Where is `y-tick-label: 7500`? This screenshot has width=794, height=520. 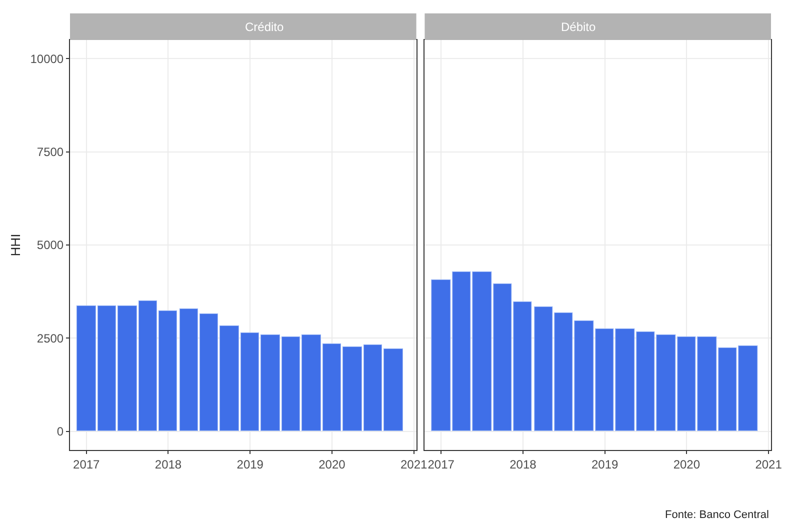 y-tick-label: 7500 is located at coordinates (50, 152).